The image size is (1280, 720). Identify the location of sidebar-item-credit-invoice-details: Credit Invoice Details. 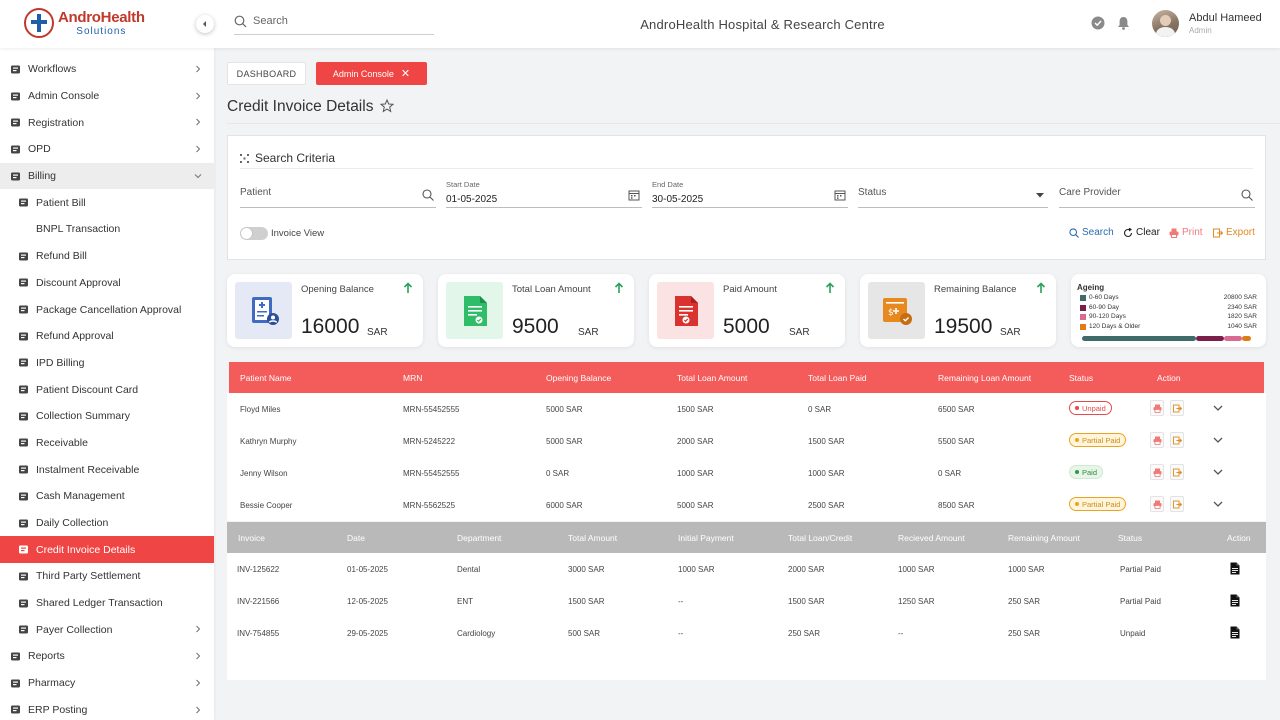
(107, 550).